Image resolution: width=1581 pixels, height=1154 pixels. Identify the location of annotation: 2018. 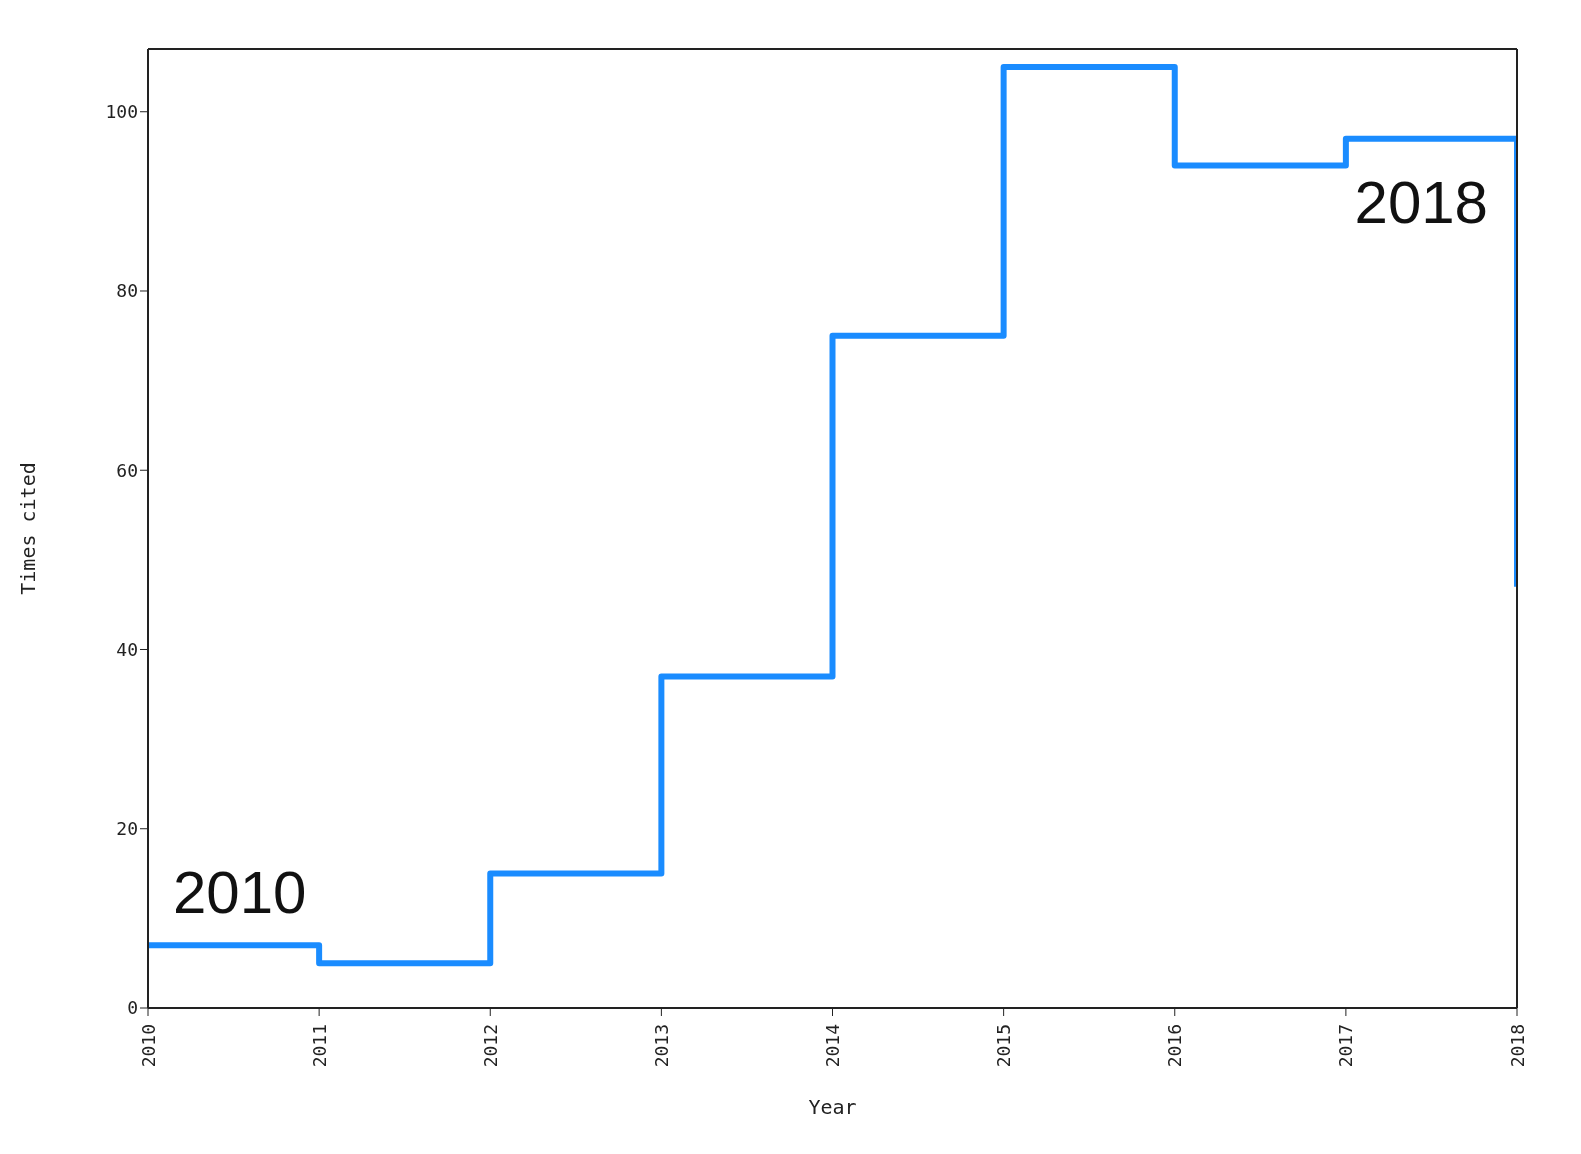
(1421, 202).